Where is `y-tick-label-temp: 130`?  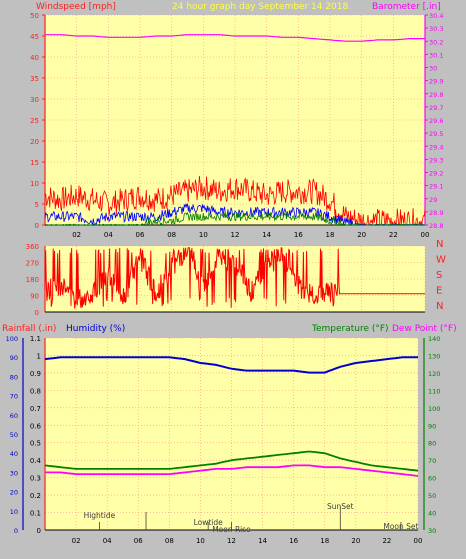 y-tick-label-temp: 130 is located at coordinates (434, 356).